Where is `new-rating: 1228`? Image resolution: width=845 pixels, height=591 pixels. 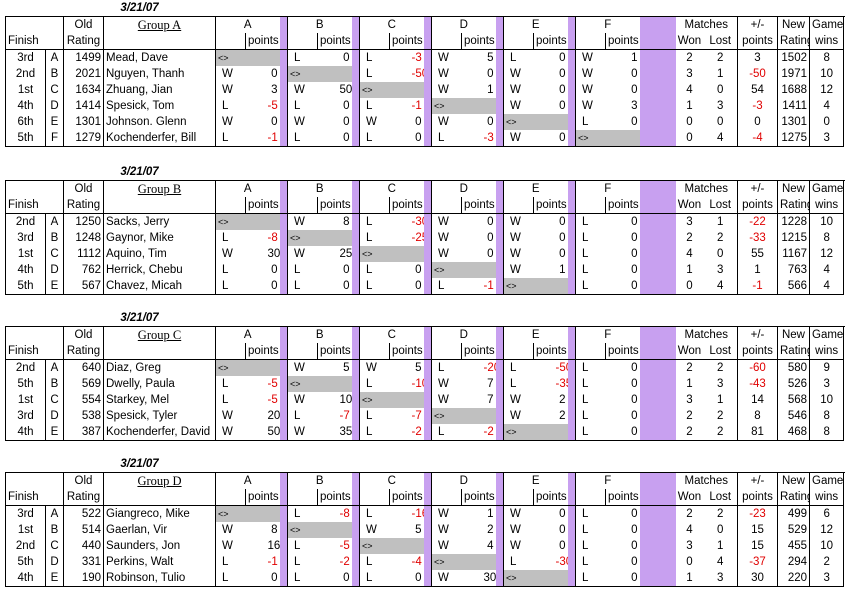
new-rating: 1228 is located at coordinates (793, 221).